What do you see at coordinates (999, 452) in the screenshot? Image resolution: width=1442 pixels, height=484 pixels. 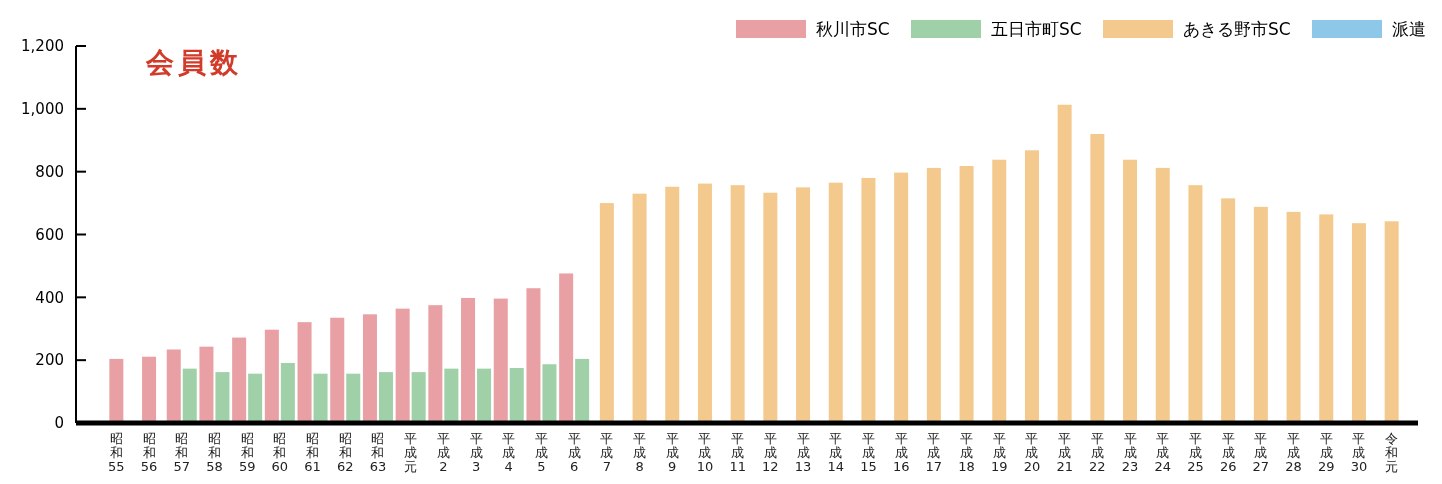 I see `x-tick-label: 平成19` at bounding box center [999, 452].